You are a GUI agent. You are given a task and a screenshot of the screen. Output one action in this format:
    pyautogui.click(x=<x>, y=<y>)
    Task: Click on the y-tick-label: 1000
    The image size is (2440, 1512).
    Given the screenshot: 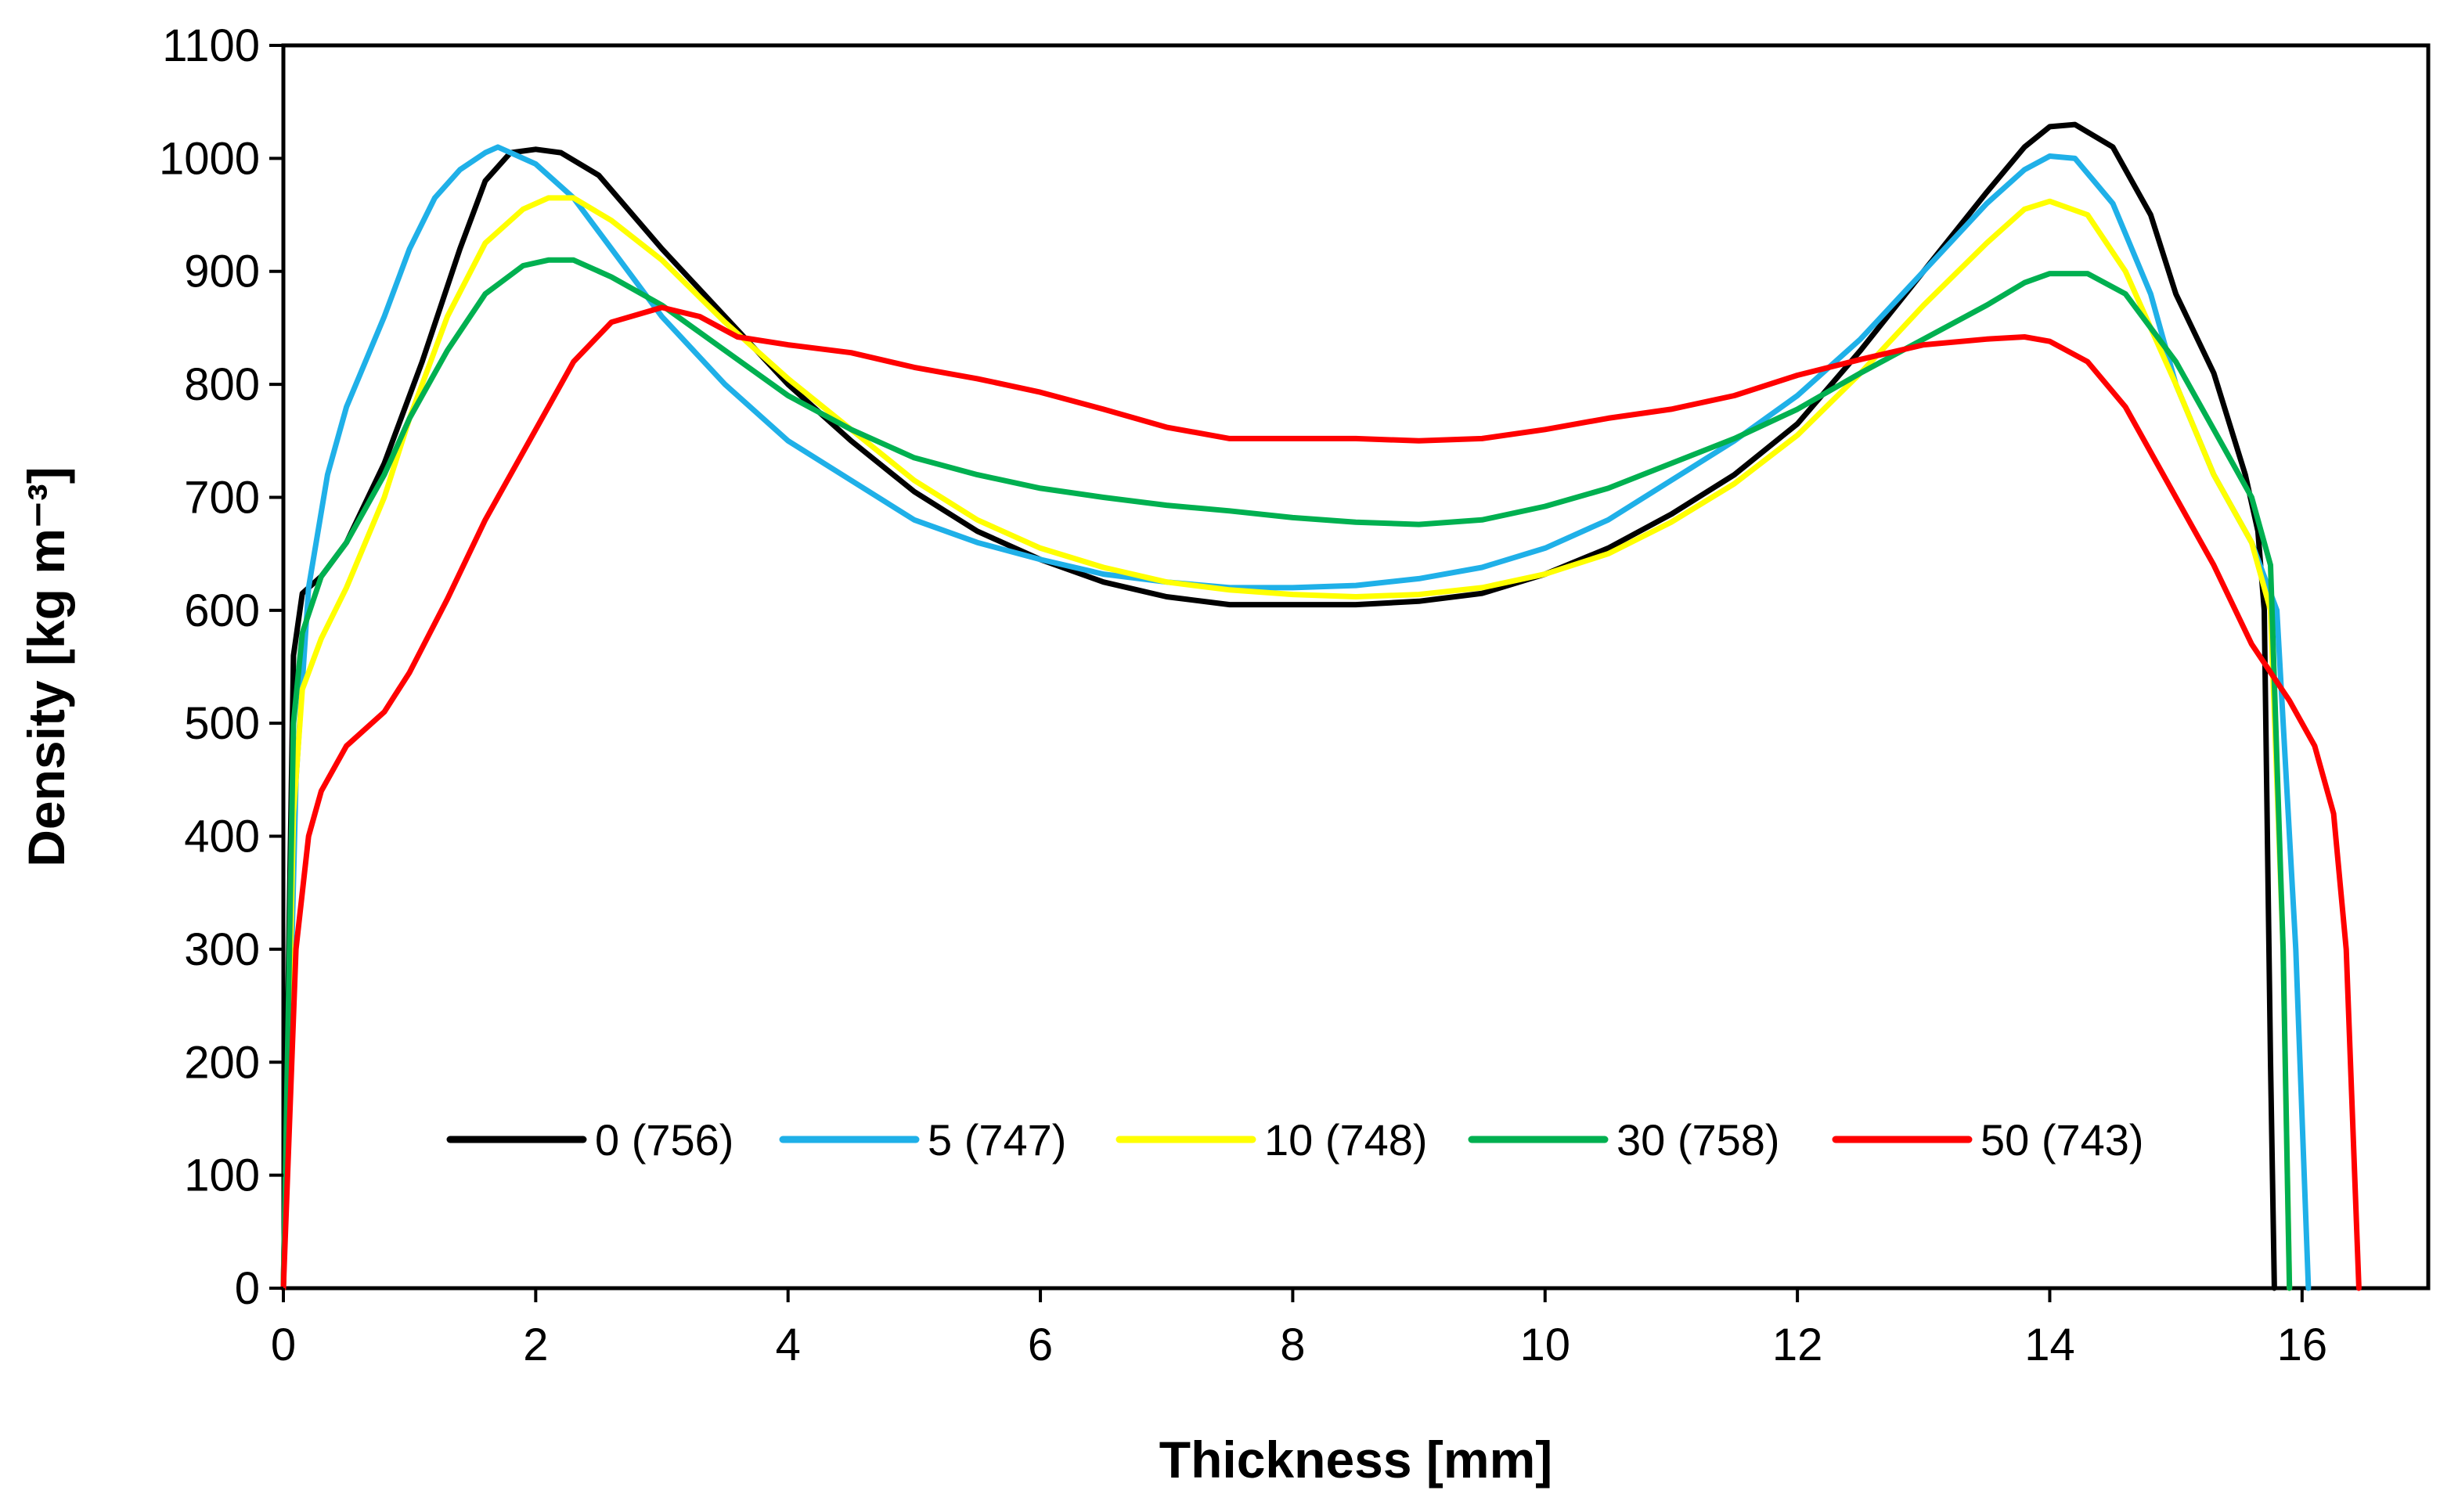 What is the action you would take?
    pyautogui.click(x=209, y=158)
    